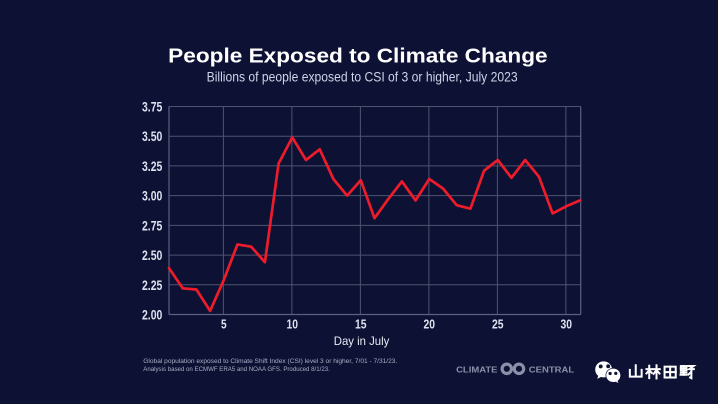  What do you see at coordinates (152, 166) in the screenshot?
I see `svg-text: 3.25` at bounding box center [152, 166].